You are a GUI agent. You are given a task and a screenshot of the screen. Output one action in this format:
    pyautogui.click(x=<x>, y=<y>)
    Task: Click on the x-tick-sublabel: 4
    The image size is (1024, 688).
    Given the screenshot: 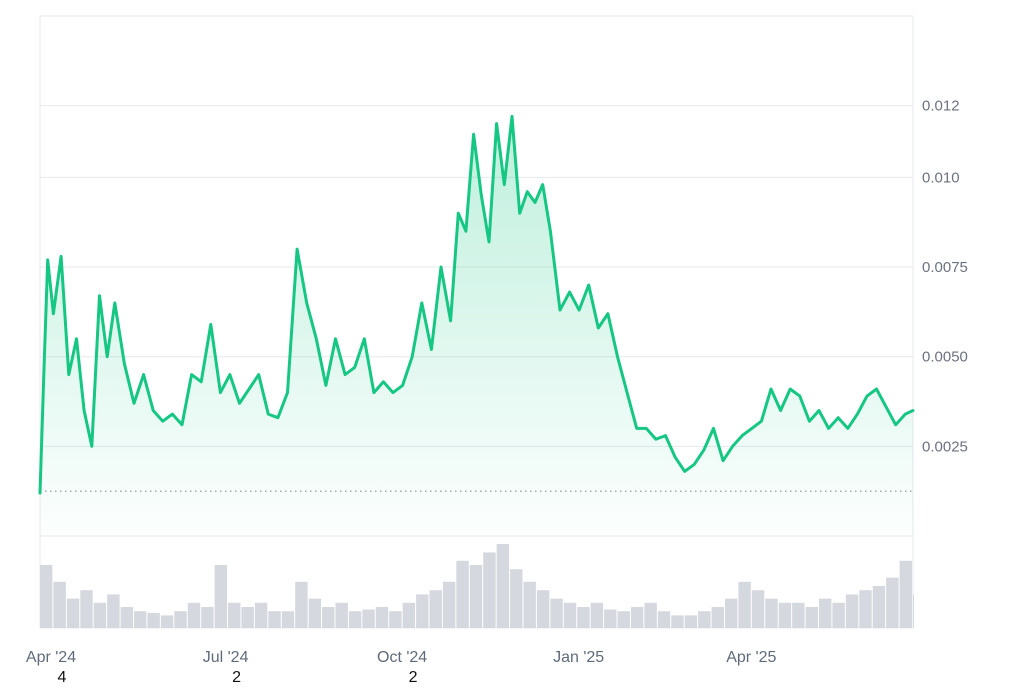 What is the action you would take?
    pyautogui.click(x=62, y=676)
    